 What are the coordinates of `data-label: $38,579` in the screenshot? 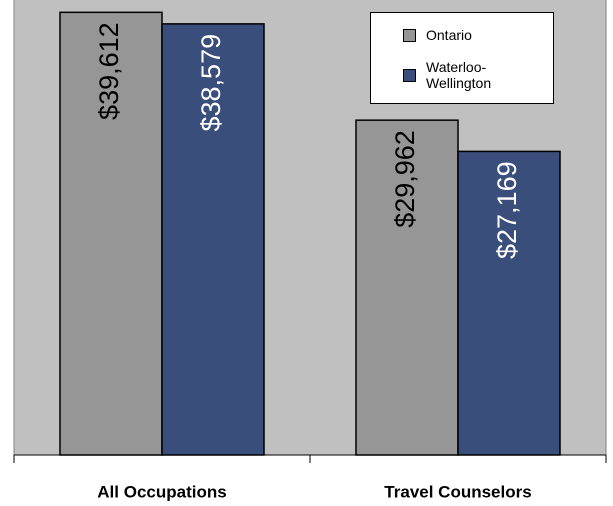 It's located at (211, 83).